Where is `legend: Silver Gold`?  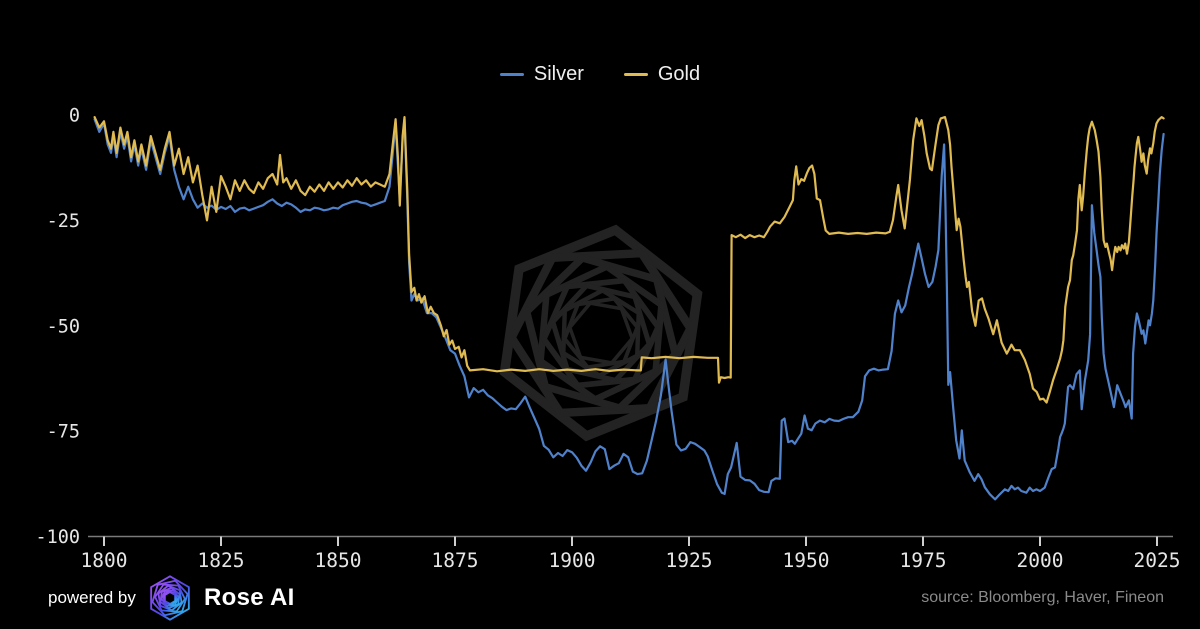 legend: Silver Gold is located at coordinates (600, 74).